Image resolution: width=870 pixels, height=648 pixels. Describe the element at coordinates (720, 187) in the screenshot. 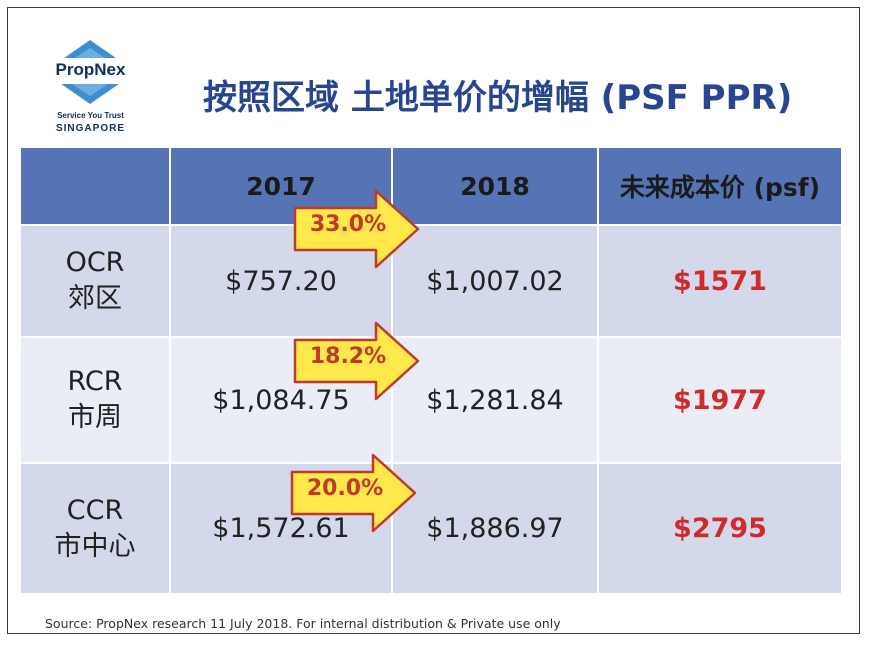

I see `header-future-cost: 未来成本价 (psf)` at that location.